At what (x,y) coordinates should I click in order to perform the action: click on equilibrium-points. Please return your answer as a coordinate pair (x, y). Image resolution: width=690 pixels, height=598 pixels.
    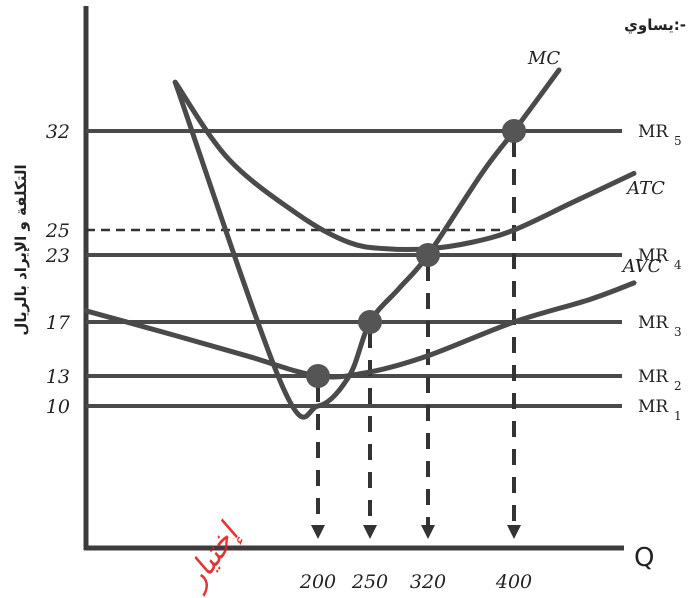
    Looking at the image, I should click on (416, 253).